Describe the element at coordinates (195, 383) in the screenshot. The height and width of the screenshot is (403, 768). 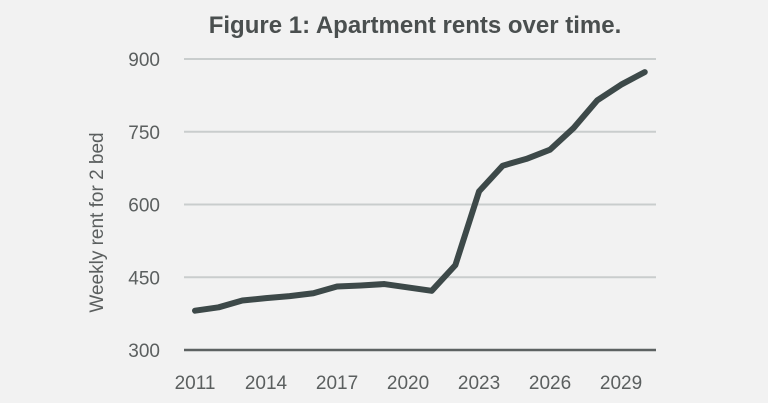
I see `x-tick-label: 2011` at that location.